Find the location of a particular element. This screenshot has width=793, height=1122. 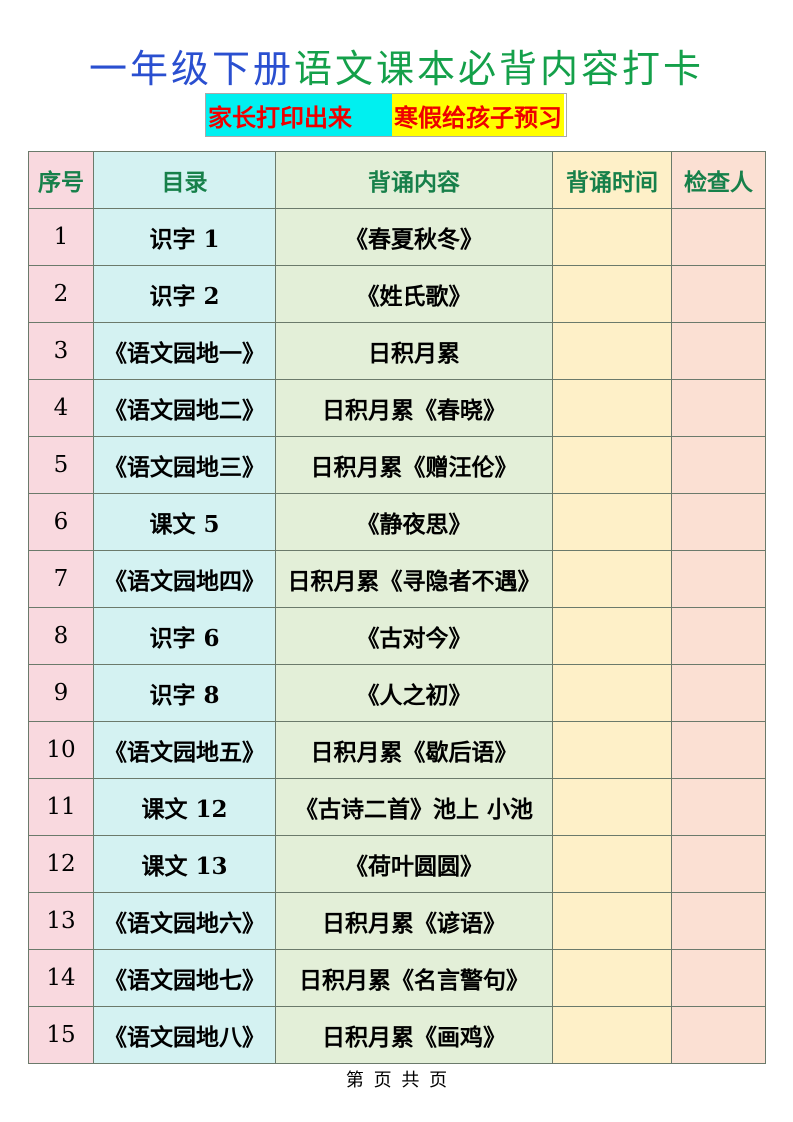

table-row: 11 课文 12 《古诗二首》池上 小池 is located at coordinates (397, 807).